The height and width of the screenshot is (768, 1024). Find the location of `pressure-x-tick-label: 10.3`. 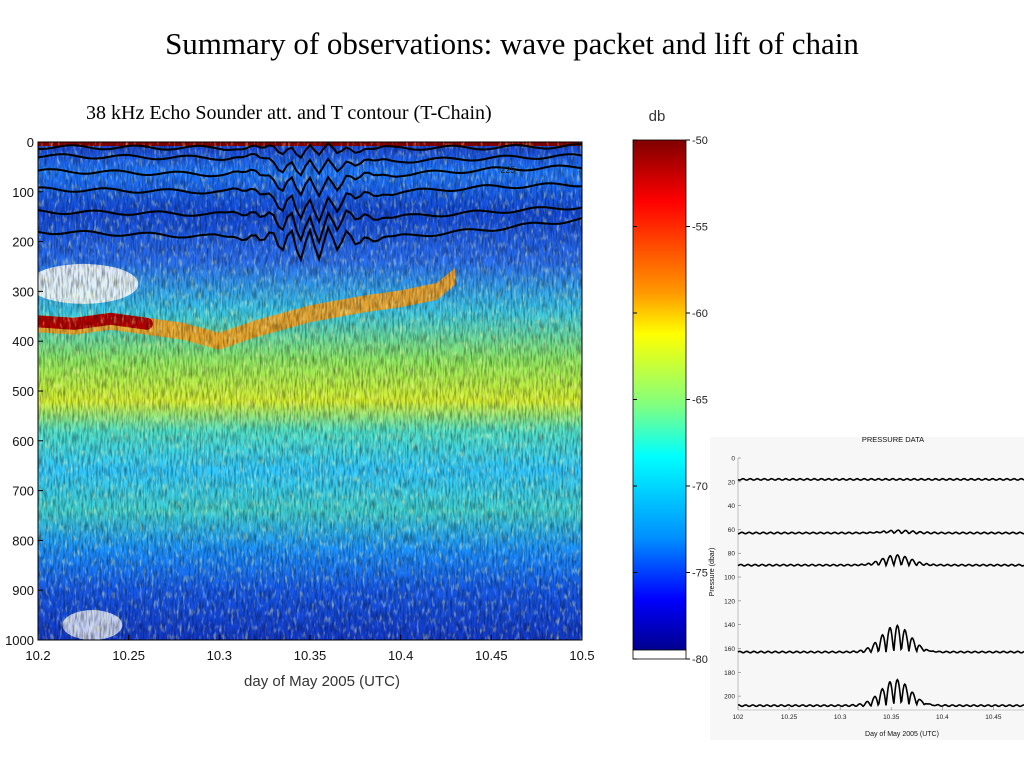

pressure-x-tick-label: 10.3 is located at coordinates (840, 717).